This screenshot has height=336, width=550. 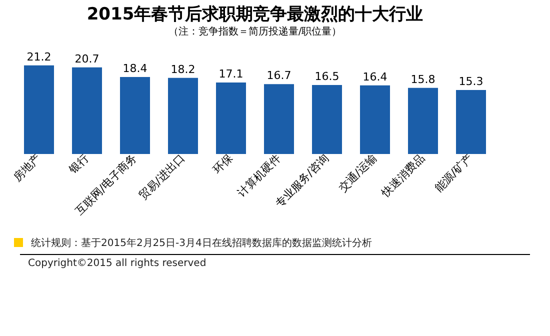 What do you see at coordinates (135, 69) in the screenshot?
I see `data-label: 18.4` at bounding box center [135, 69].